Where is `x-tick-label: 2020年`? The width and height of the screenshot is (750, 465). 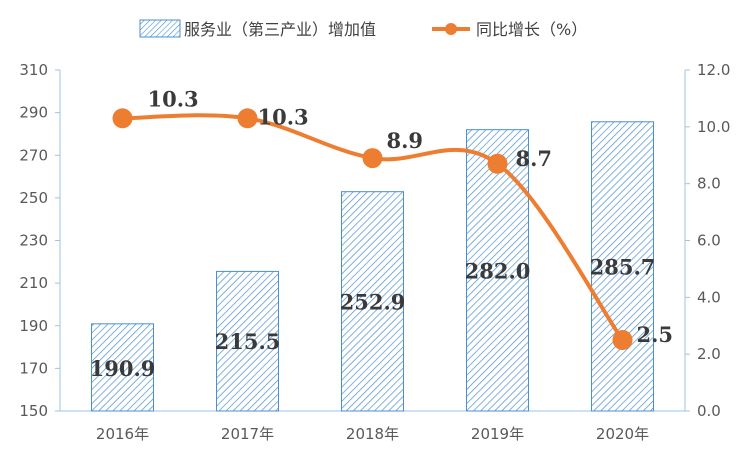
x-tick-label: 2020年 is located at coordinates (622, 434).